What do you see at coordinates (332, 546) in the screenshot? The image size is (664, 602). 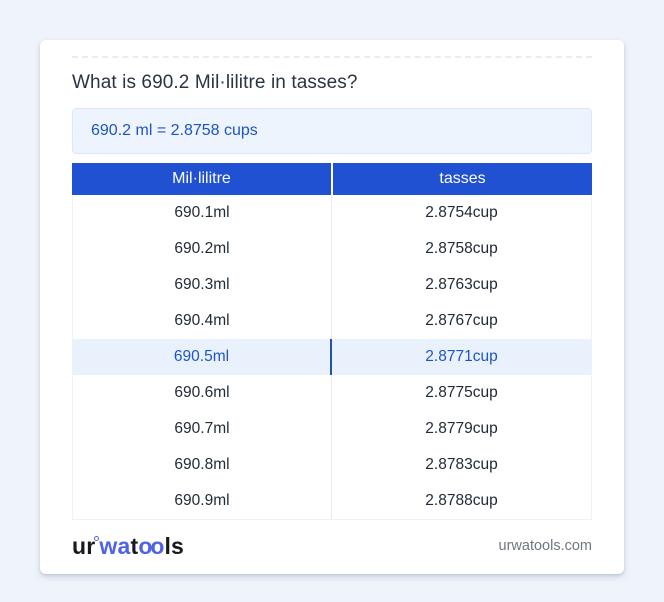 I see `card-footer: ur watools urwatools.com` at bounding box center [332, 546].